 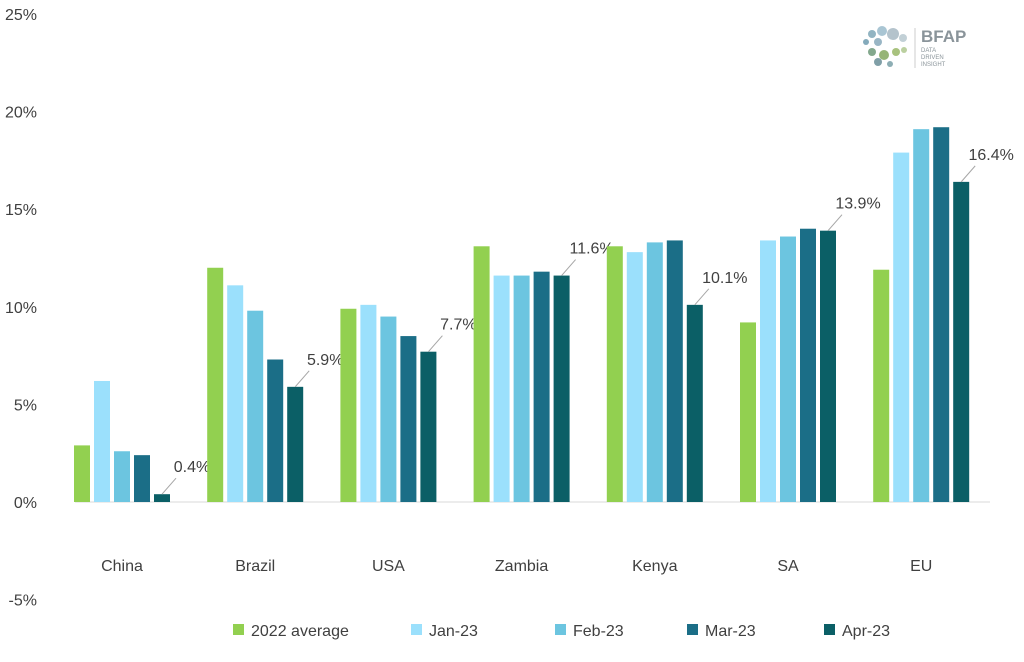 I want to click on y-tick-label: -5%, so click(x=23, y=601).